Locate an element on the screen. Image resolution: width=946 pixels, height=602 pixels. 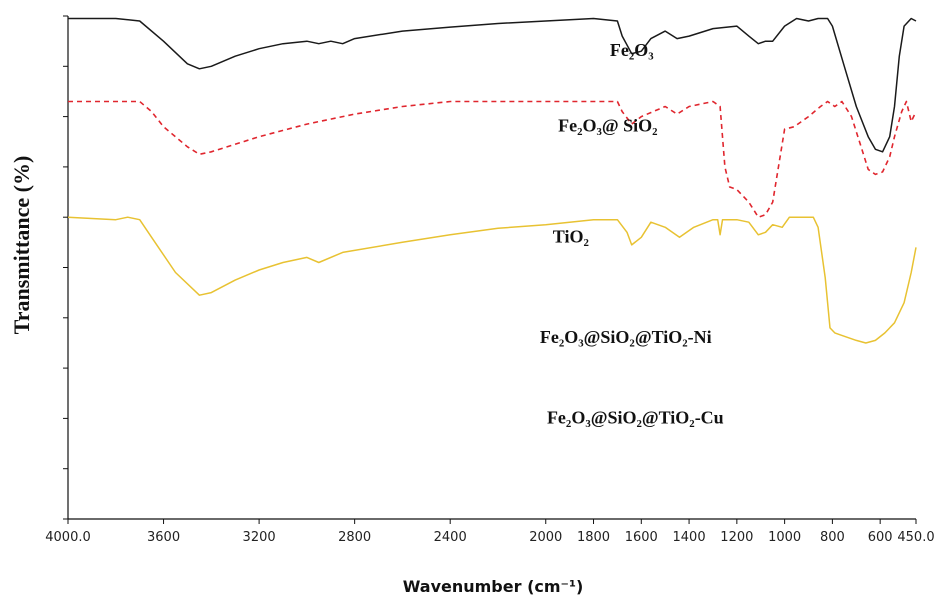
x-tick-label: 450.0 is located at coordinates (915, 537).